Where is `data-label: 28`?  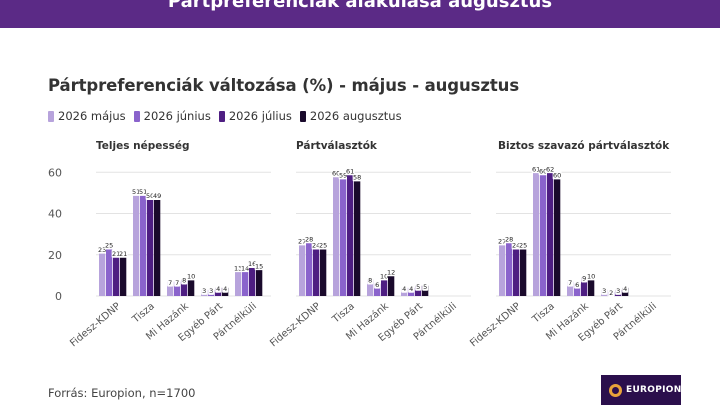
data-label: 28 is located at coordinates (509, 239).